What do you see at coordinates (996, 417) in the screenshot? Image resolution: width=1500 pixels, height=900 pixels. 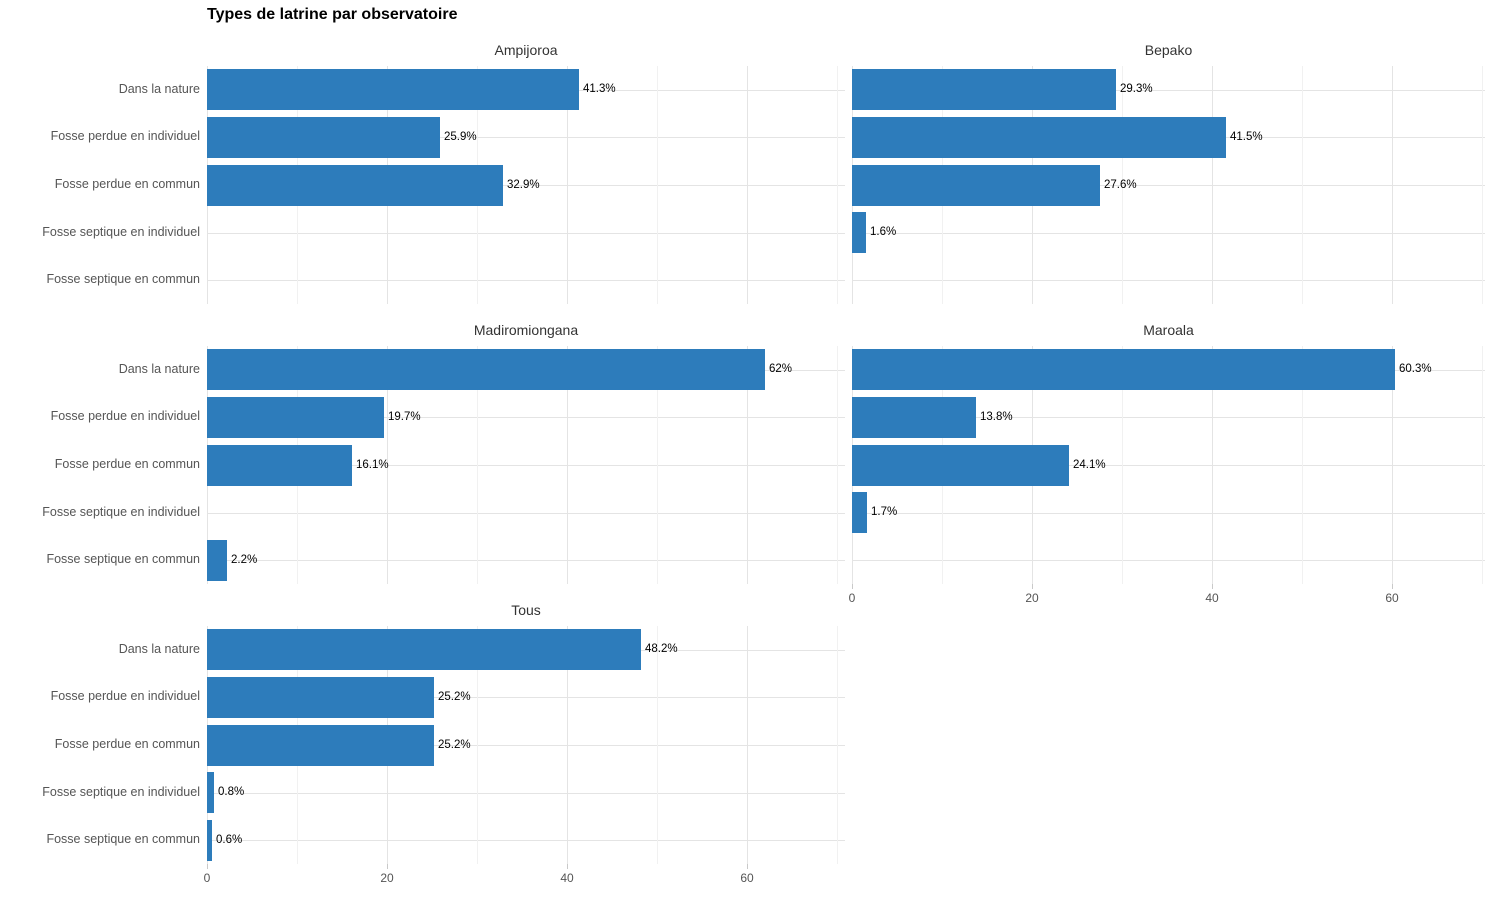 I see `bar-value-label-maroala-1: 13.8%` at bounding box center [996, 417].